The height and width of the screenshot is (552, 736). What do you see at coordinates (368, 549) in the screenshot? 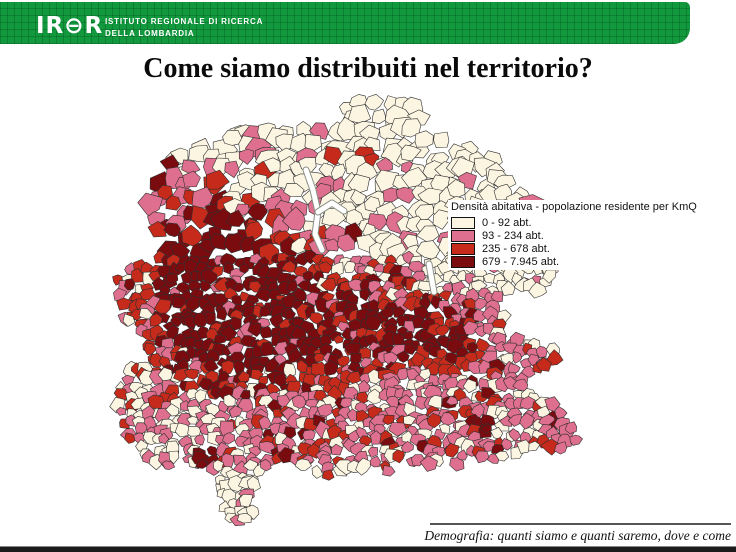
I see `bottom-bar` at bounding box center [368, 549].